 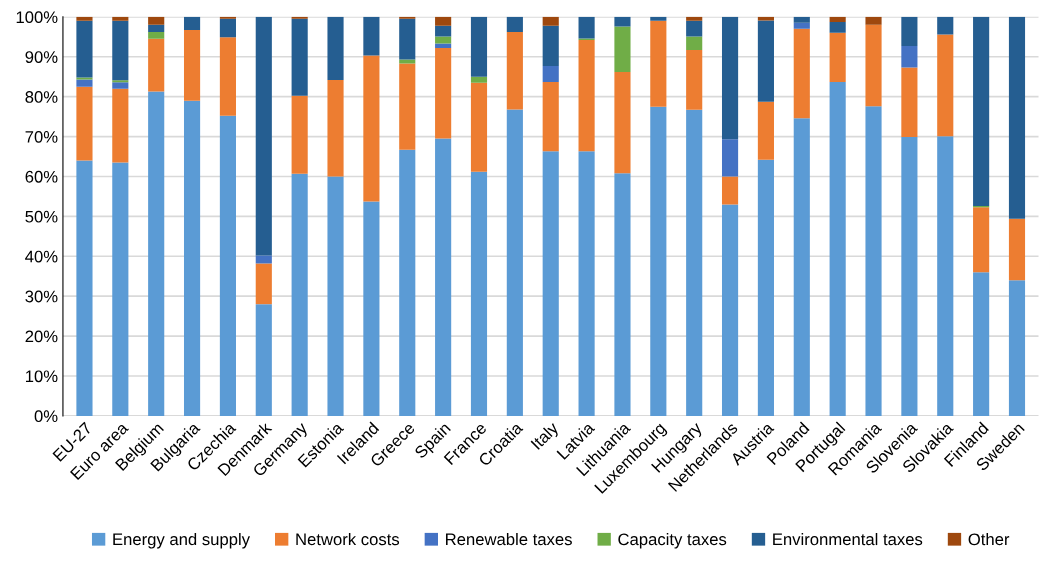 What do you see at coordinates (41, 376) in the screenshot?
I see `y-tick-label: 10%` at bounding box center [41, 376].